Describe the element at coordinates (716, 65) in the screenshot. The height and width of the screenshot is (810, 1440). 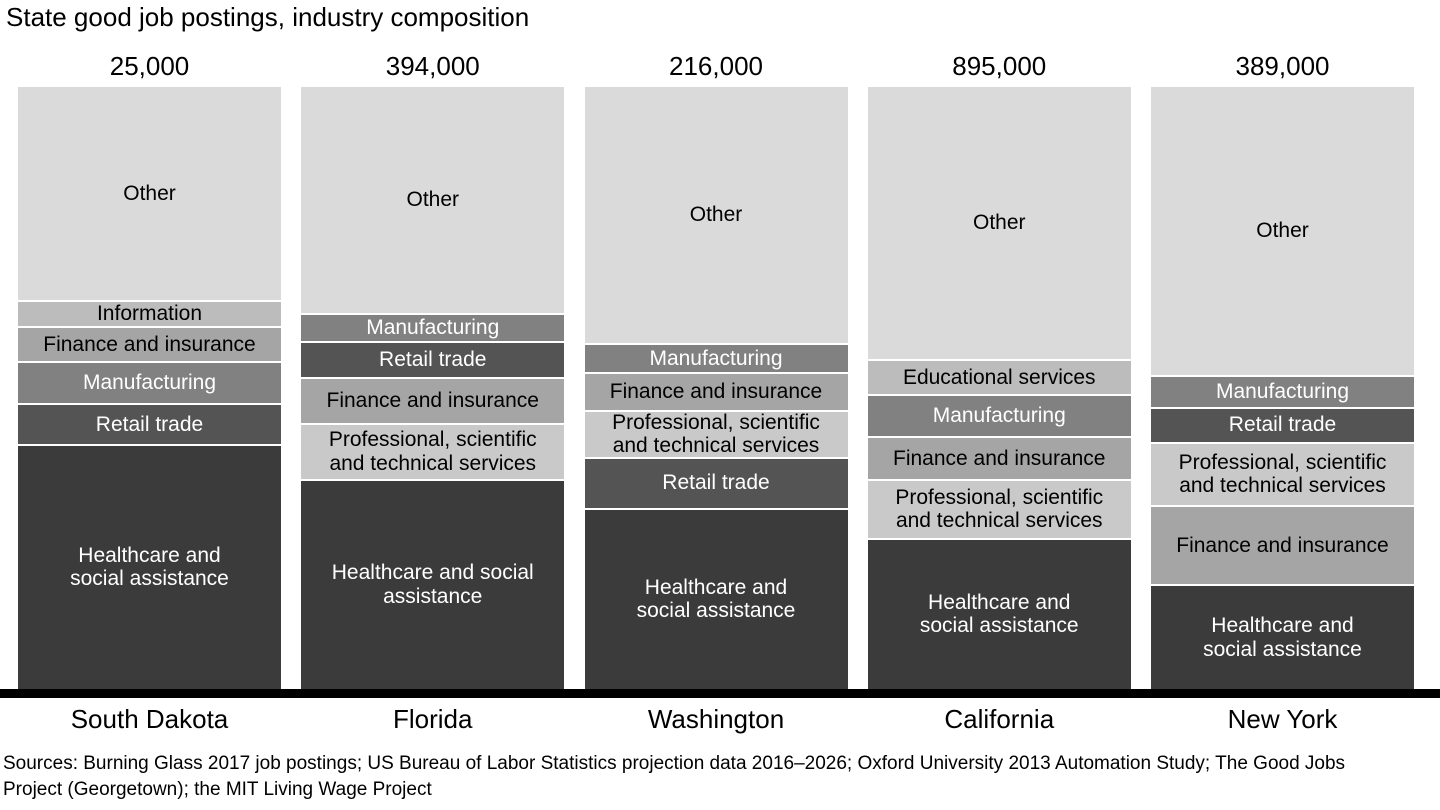
I see `bar-total-label: 216,000` at that location.